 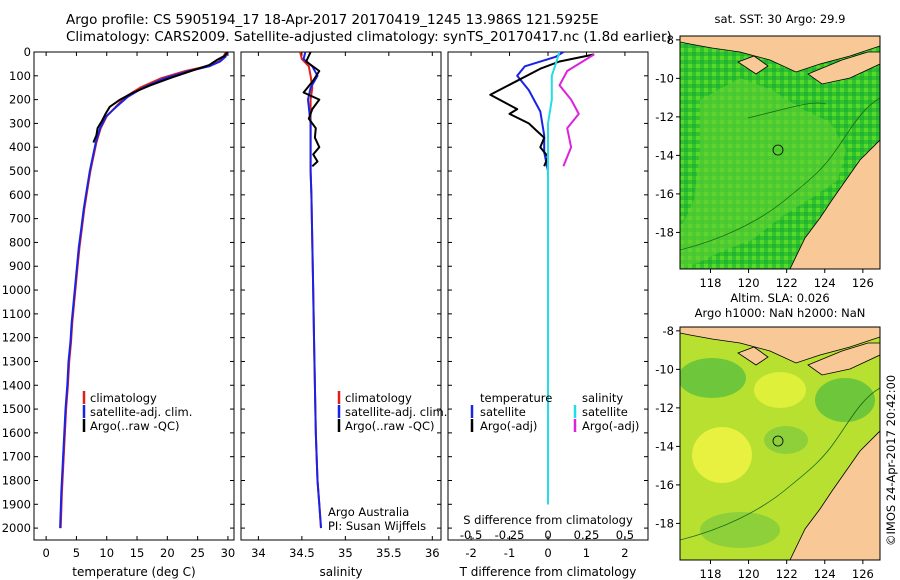 I want to click on x-tick-label: 25, so click(x=197, y=553).